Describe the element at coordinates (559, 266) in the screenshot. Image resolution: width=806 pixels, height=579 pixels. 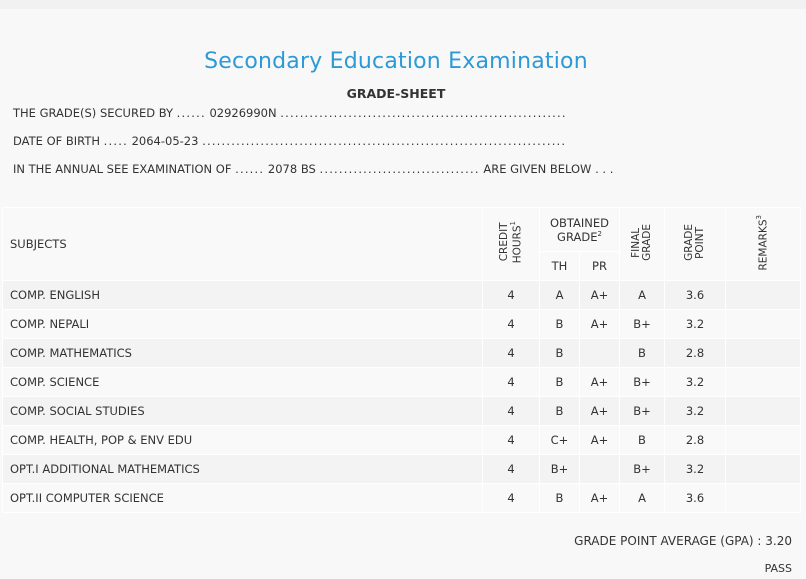
I see `header-th: TH` at that location.